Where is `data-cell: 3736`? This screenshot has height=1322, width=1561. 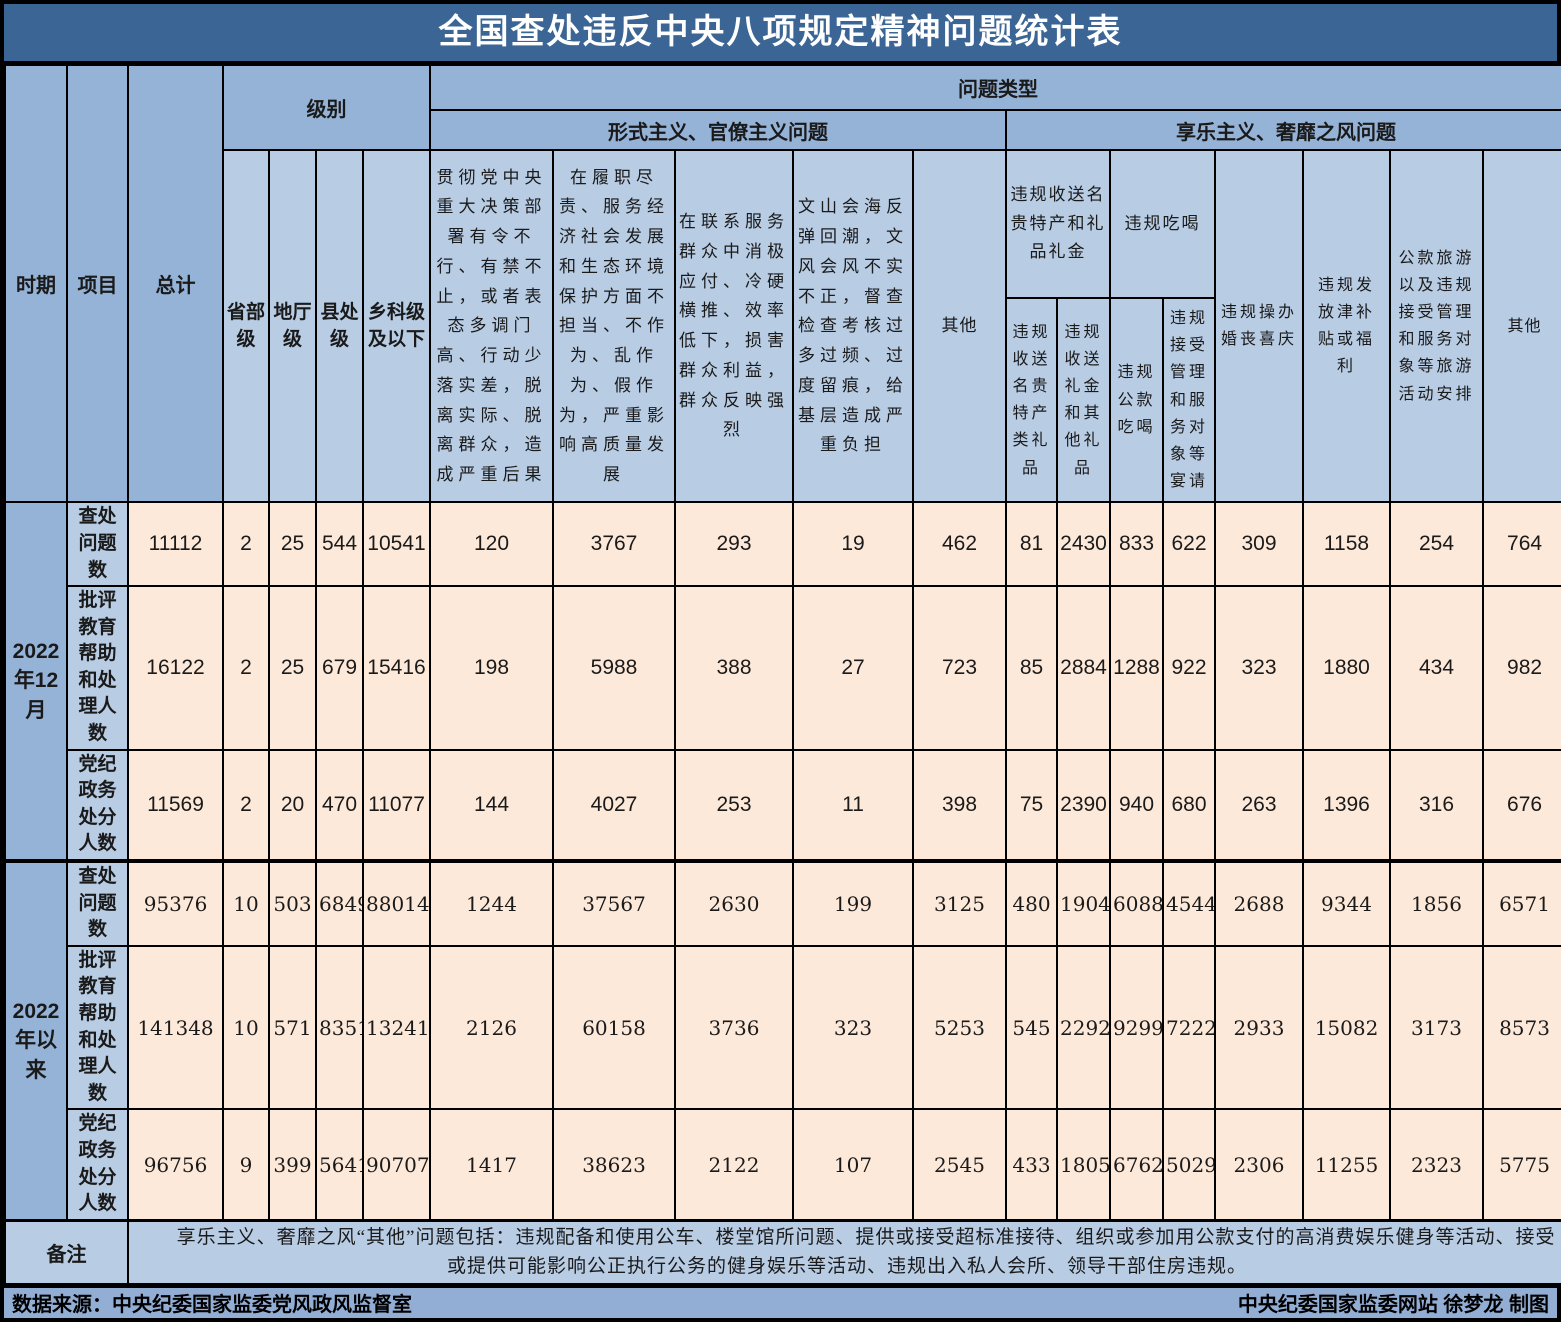
data-cell: 3736 is located at coordinates (734, 1027).